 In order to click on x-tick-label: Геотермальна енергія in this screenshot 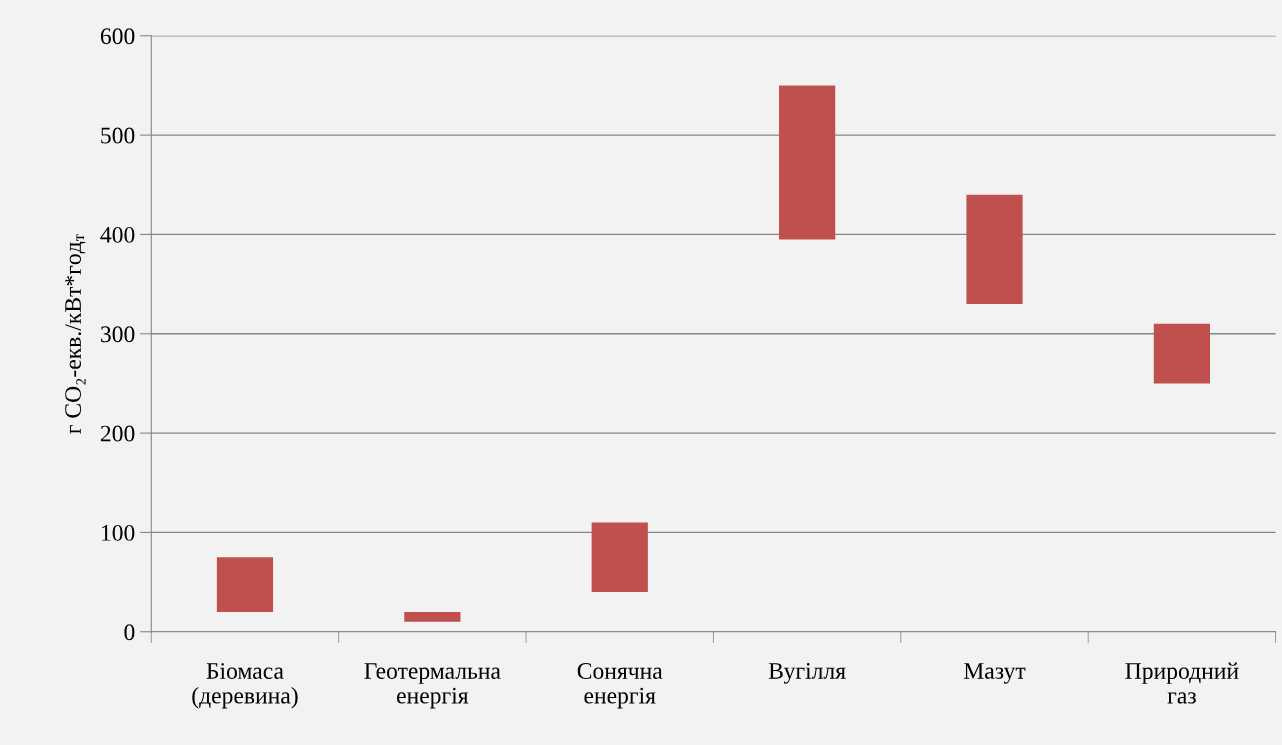, I will do `click(432, 686)`.